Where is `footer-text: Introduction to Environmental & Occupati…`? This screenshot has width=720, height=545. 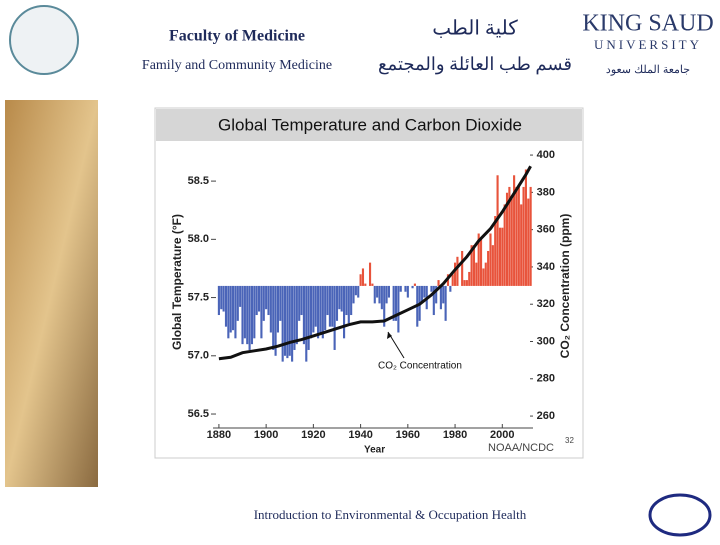 footer-text: Introduction to Environmental & Occupati… is located at coordinates (390, 514).